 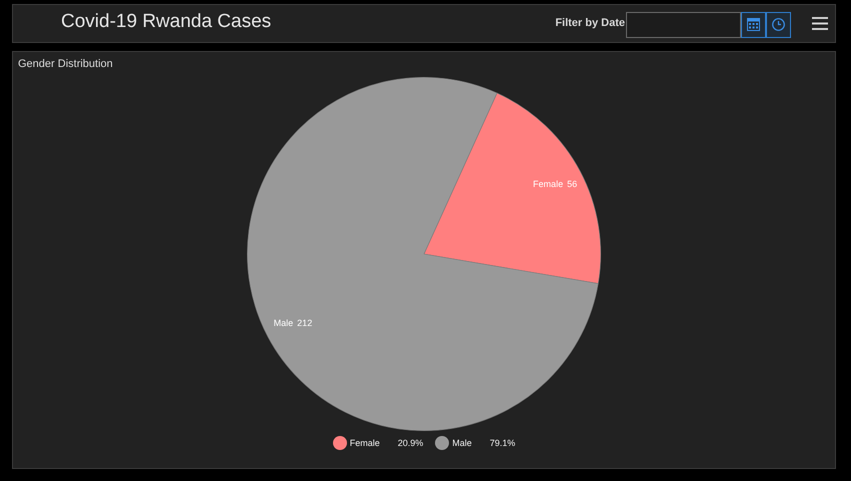 What do you see at coordinates (304, 323) in the screenshot?
I see `data-label: 212` at bounding box center [304, 323].